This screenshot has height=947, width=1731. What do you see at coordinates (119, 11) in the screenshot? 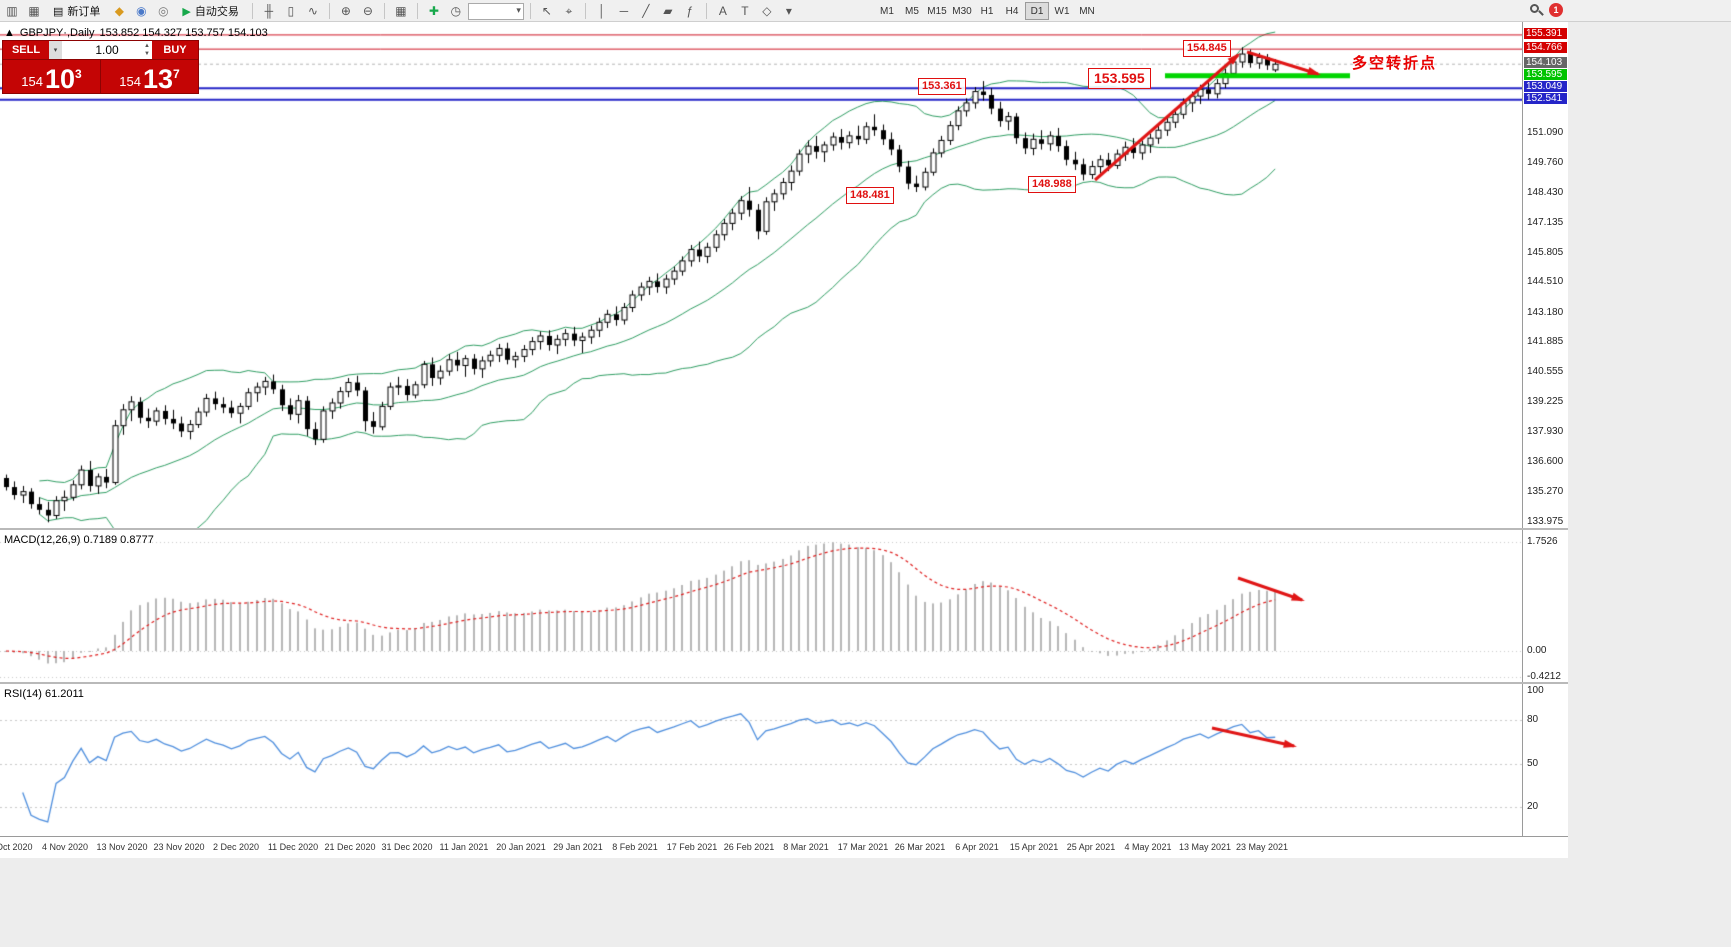
I see `market-watch-icon: ◆` at bounding box center [119, 11].